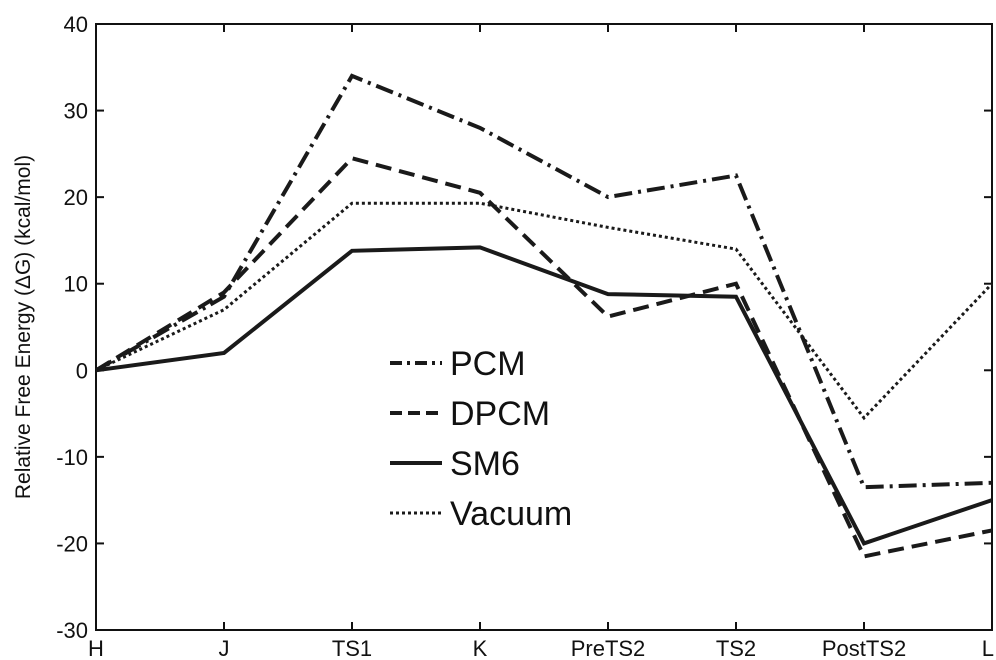  What do you see at coordinates (500, 414) in the screenshot?
I see `legend-label-dpcm: DPCM` at bounding box center [500, 414].